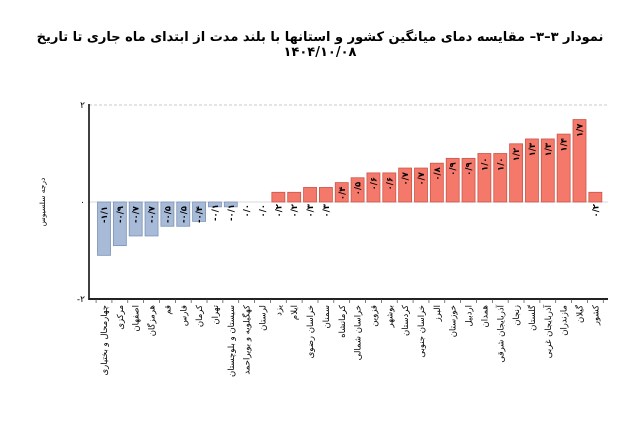  What do you see at coordinates (81, 300) in the screenshot?
I see `y-tick-label: -۲` at bounding box center [81, 300].